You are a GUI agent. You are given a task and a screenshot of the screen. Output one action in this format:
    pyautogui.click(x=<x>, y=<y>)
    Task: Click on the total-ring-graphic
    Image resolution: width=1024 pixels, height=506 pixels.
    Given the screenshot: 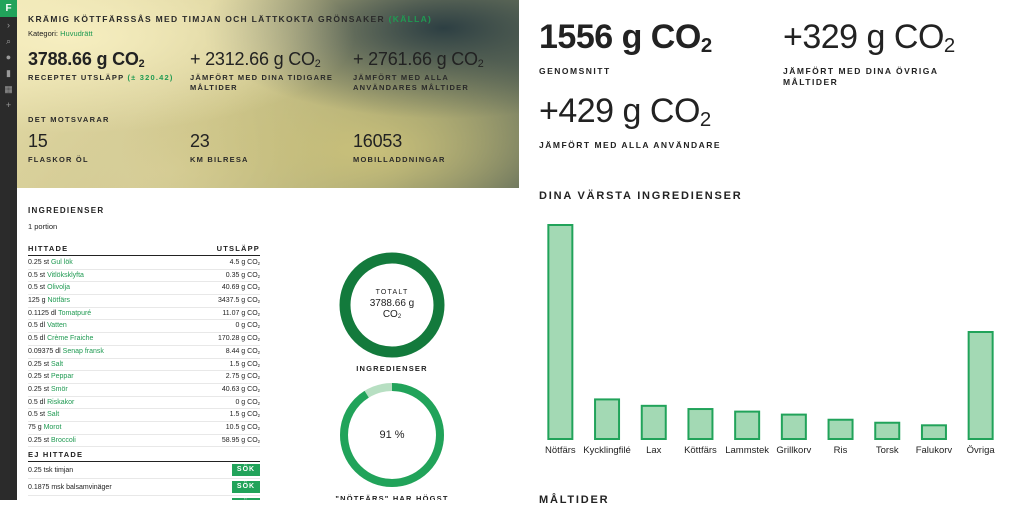 What is the action you would take?
    pyautogui.click(x=392, y=305)
    